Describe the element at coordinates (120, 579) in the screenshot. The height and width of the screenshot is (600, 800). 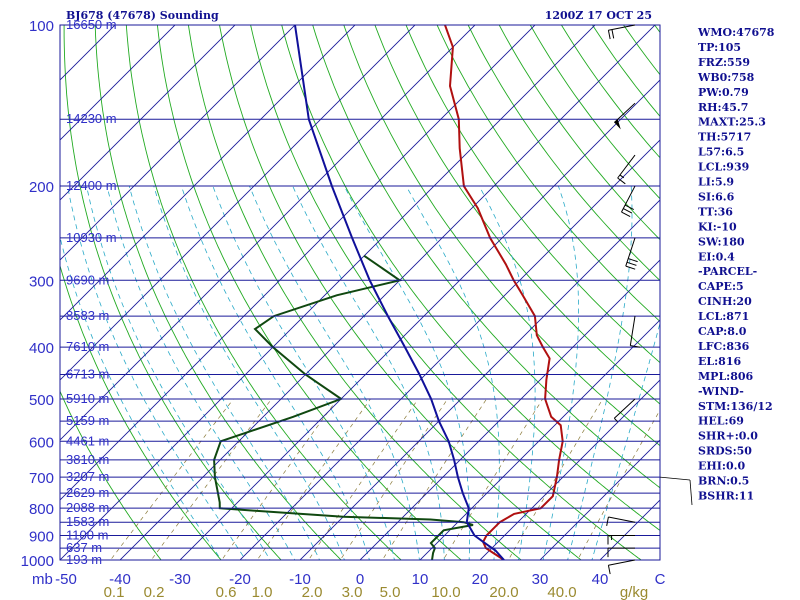
I see `temperature-tick-label: -40` at that location.